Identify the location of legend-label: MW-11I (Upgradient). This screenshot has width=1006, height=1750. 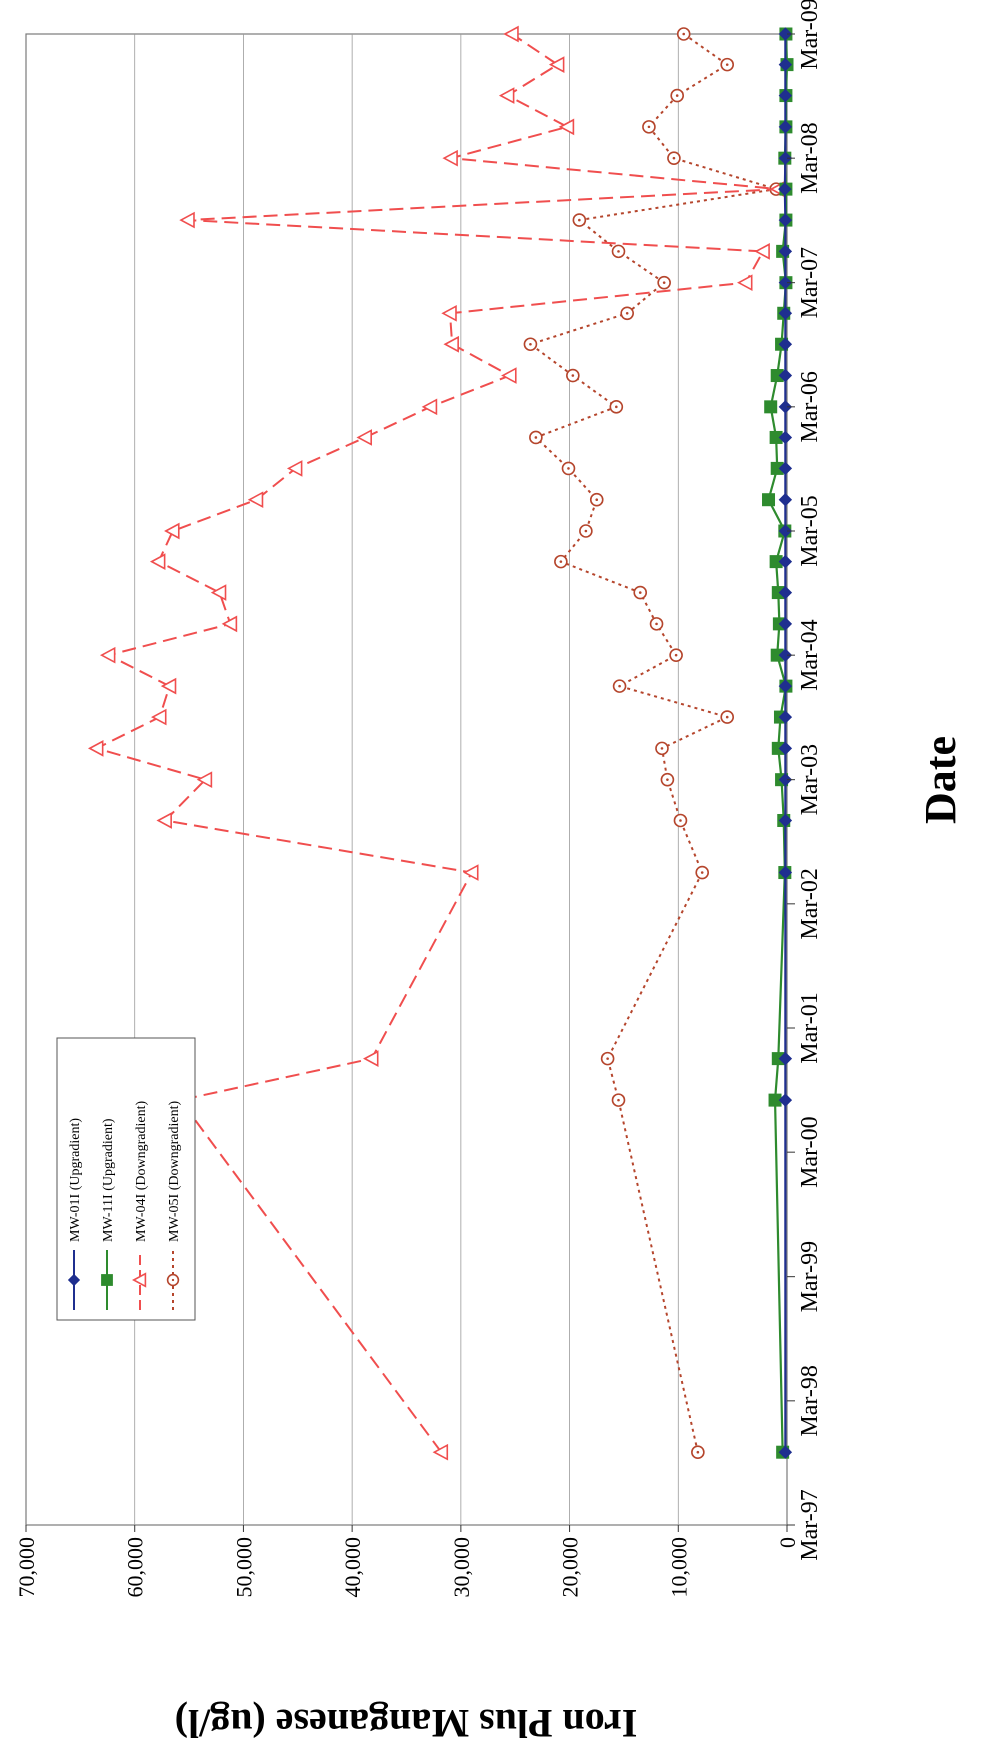
(108, 1180).